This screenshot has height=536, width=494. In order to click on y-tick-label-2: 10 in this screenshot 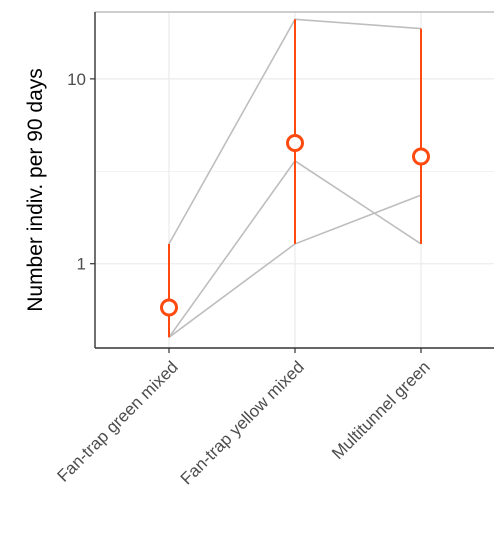, I will do `click(76, 79)`.